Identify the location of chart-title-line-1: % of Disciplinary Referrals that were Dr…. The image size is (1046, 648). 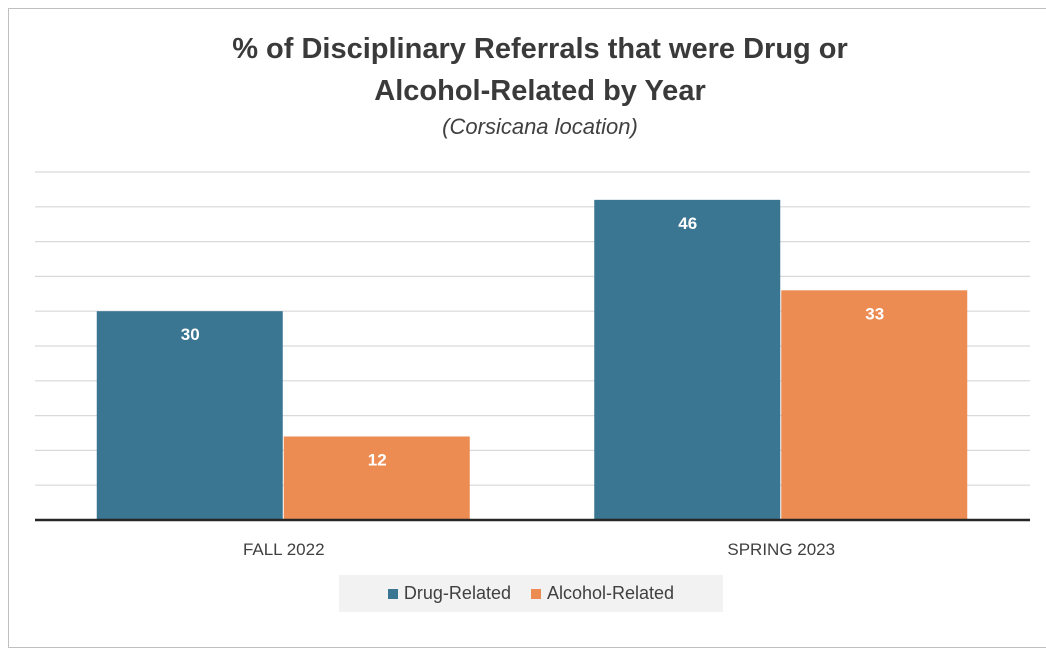
(540, 49).